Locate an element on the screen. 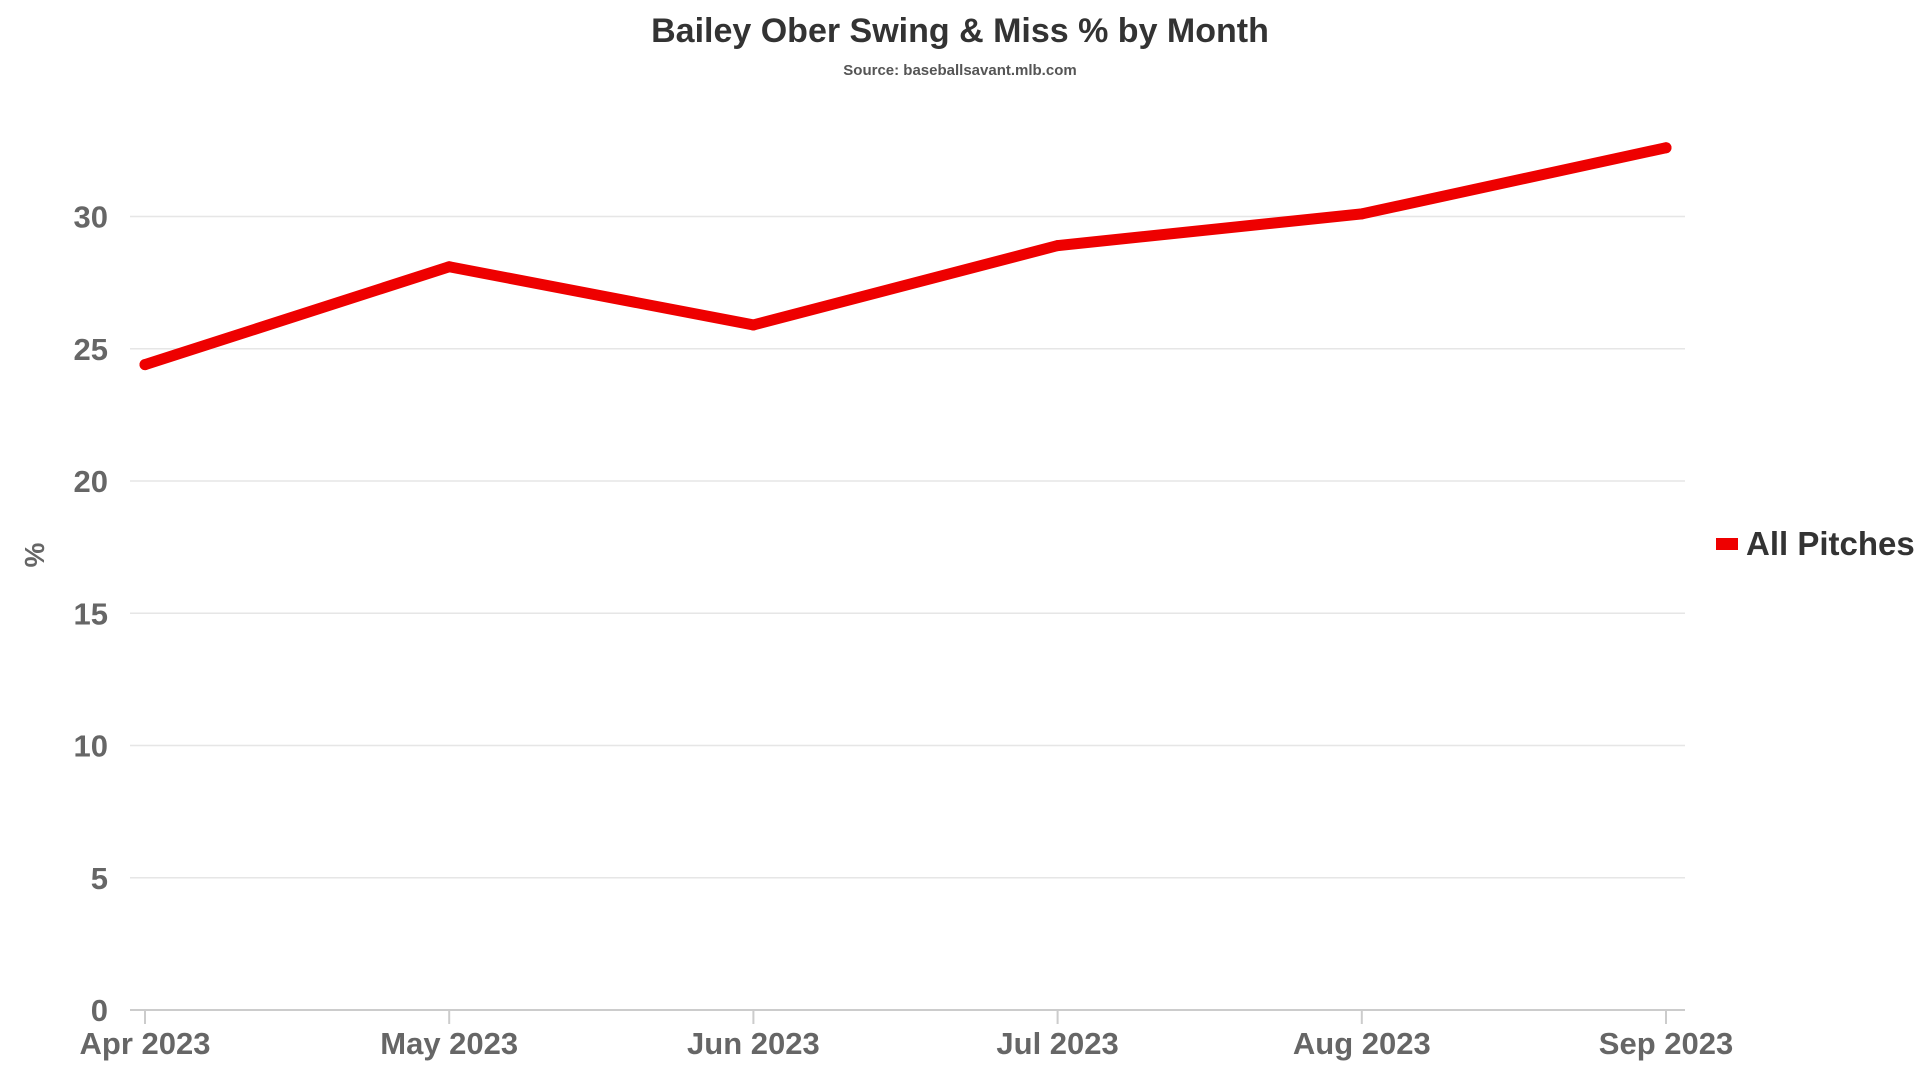 Image resolution: width=1920 pixels, height=1080 pixels. y-tick-label: 15 is located at coordinates (91, 613).